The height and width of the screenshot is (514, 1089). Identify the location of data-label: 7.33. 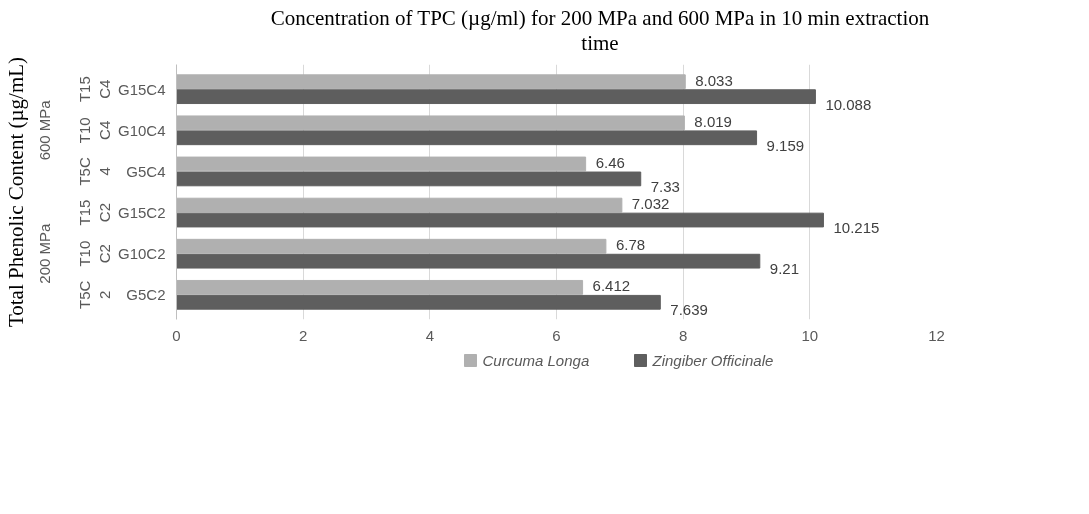
(665, 187).